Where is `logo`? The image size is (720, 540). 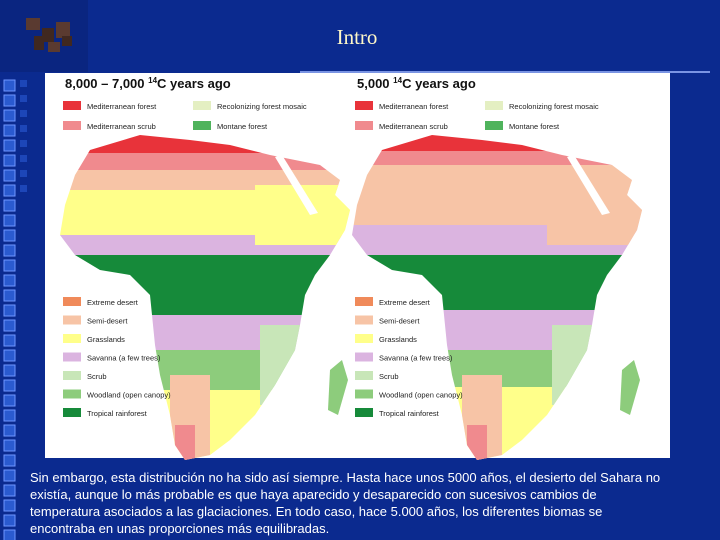 logo is located at coordinates (44, 36).